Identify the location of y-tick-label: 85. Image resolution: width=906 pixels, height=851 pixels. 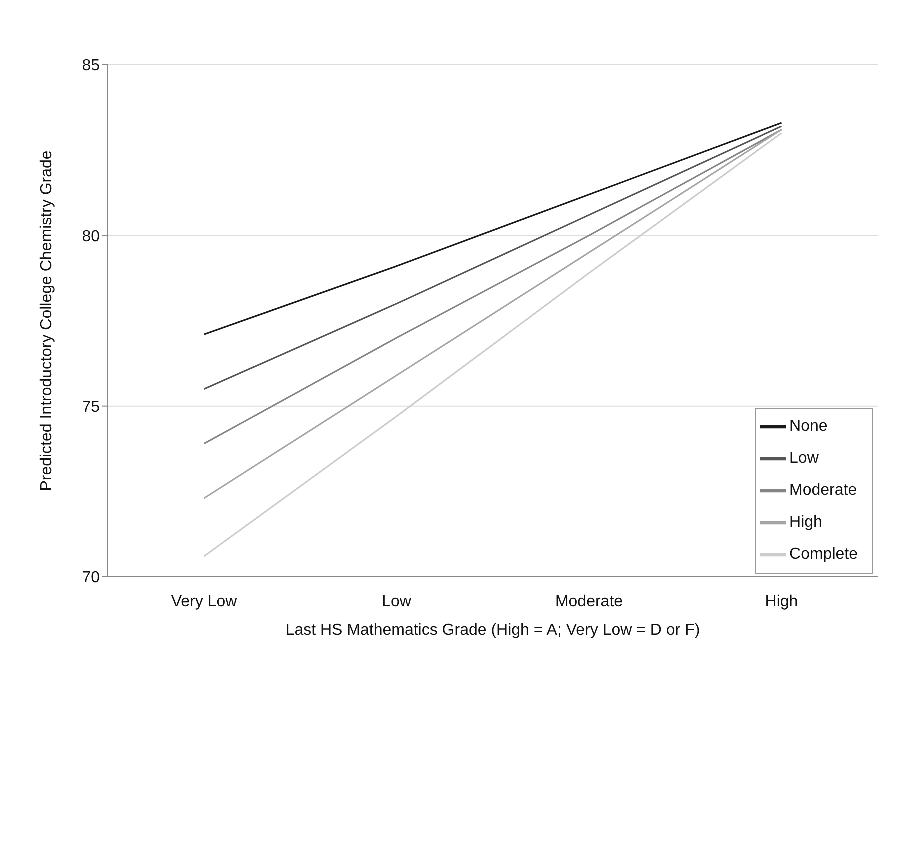
(91, 66).